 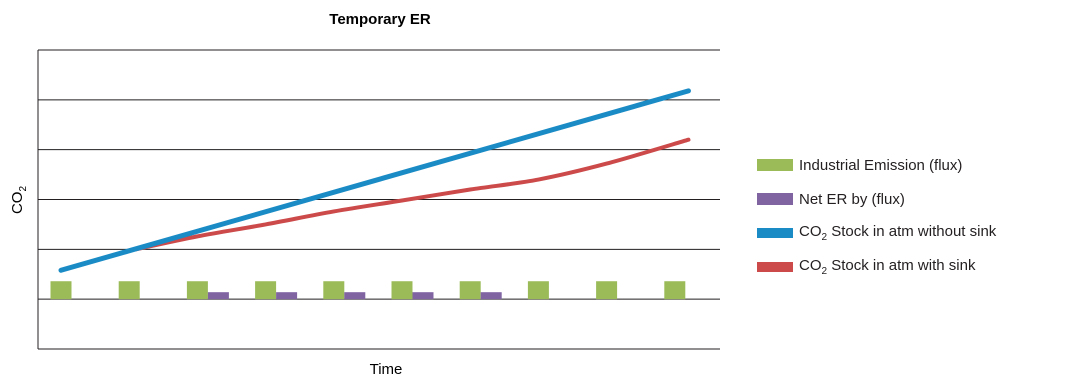 I want to click on legend-label-stock-with-sink: CO2 Stock in atm with sink, so click(x=887, y=267).